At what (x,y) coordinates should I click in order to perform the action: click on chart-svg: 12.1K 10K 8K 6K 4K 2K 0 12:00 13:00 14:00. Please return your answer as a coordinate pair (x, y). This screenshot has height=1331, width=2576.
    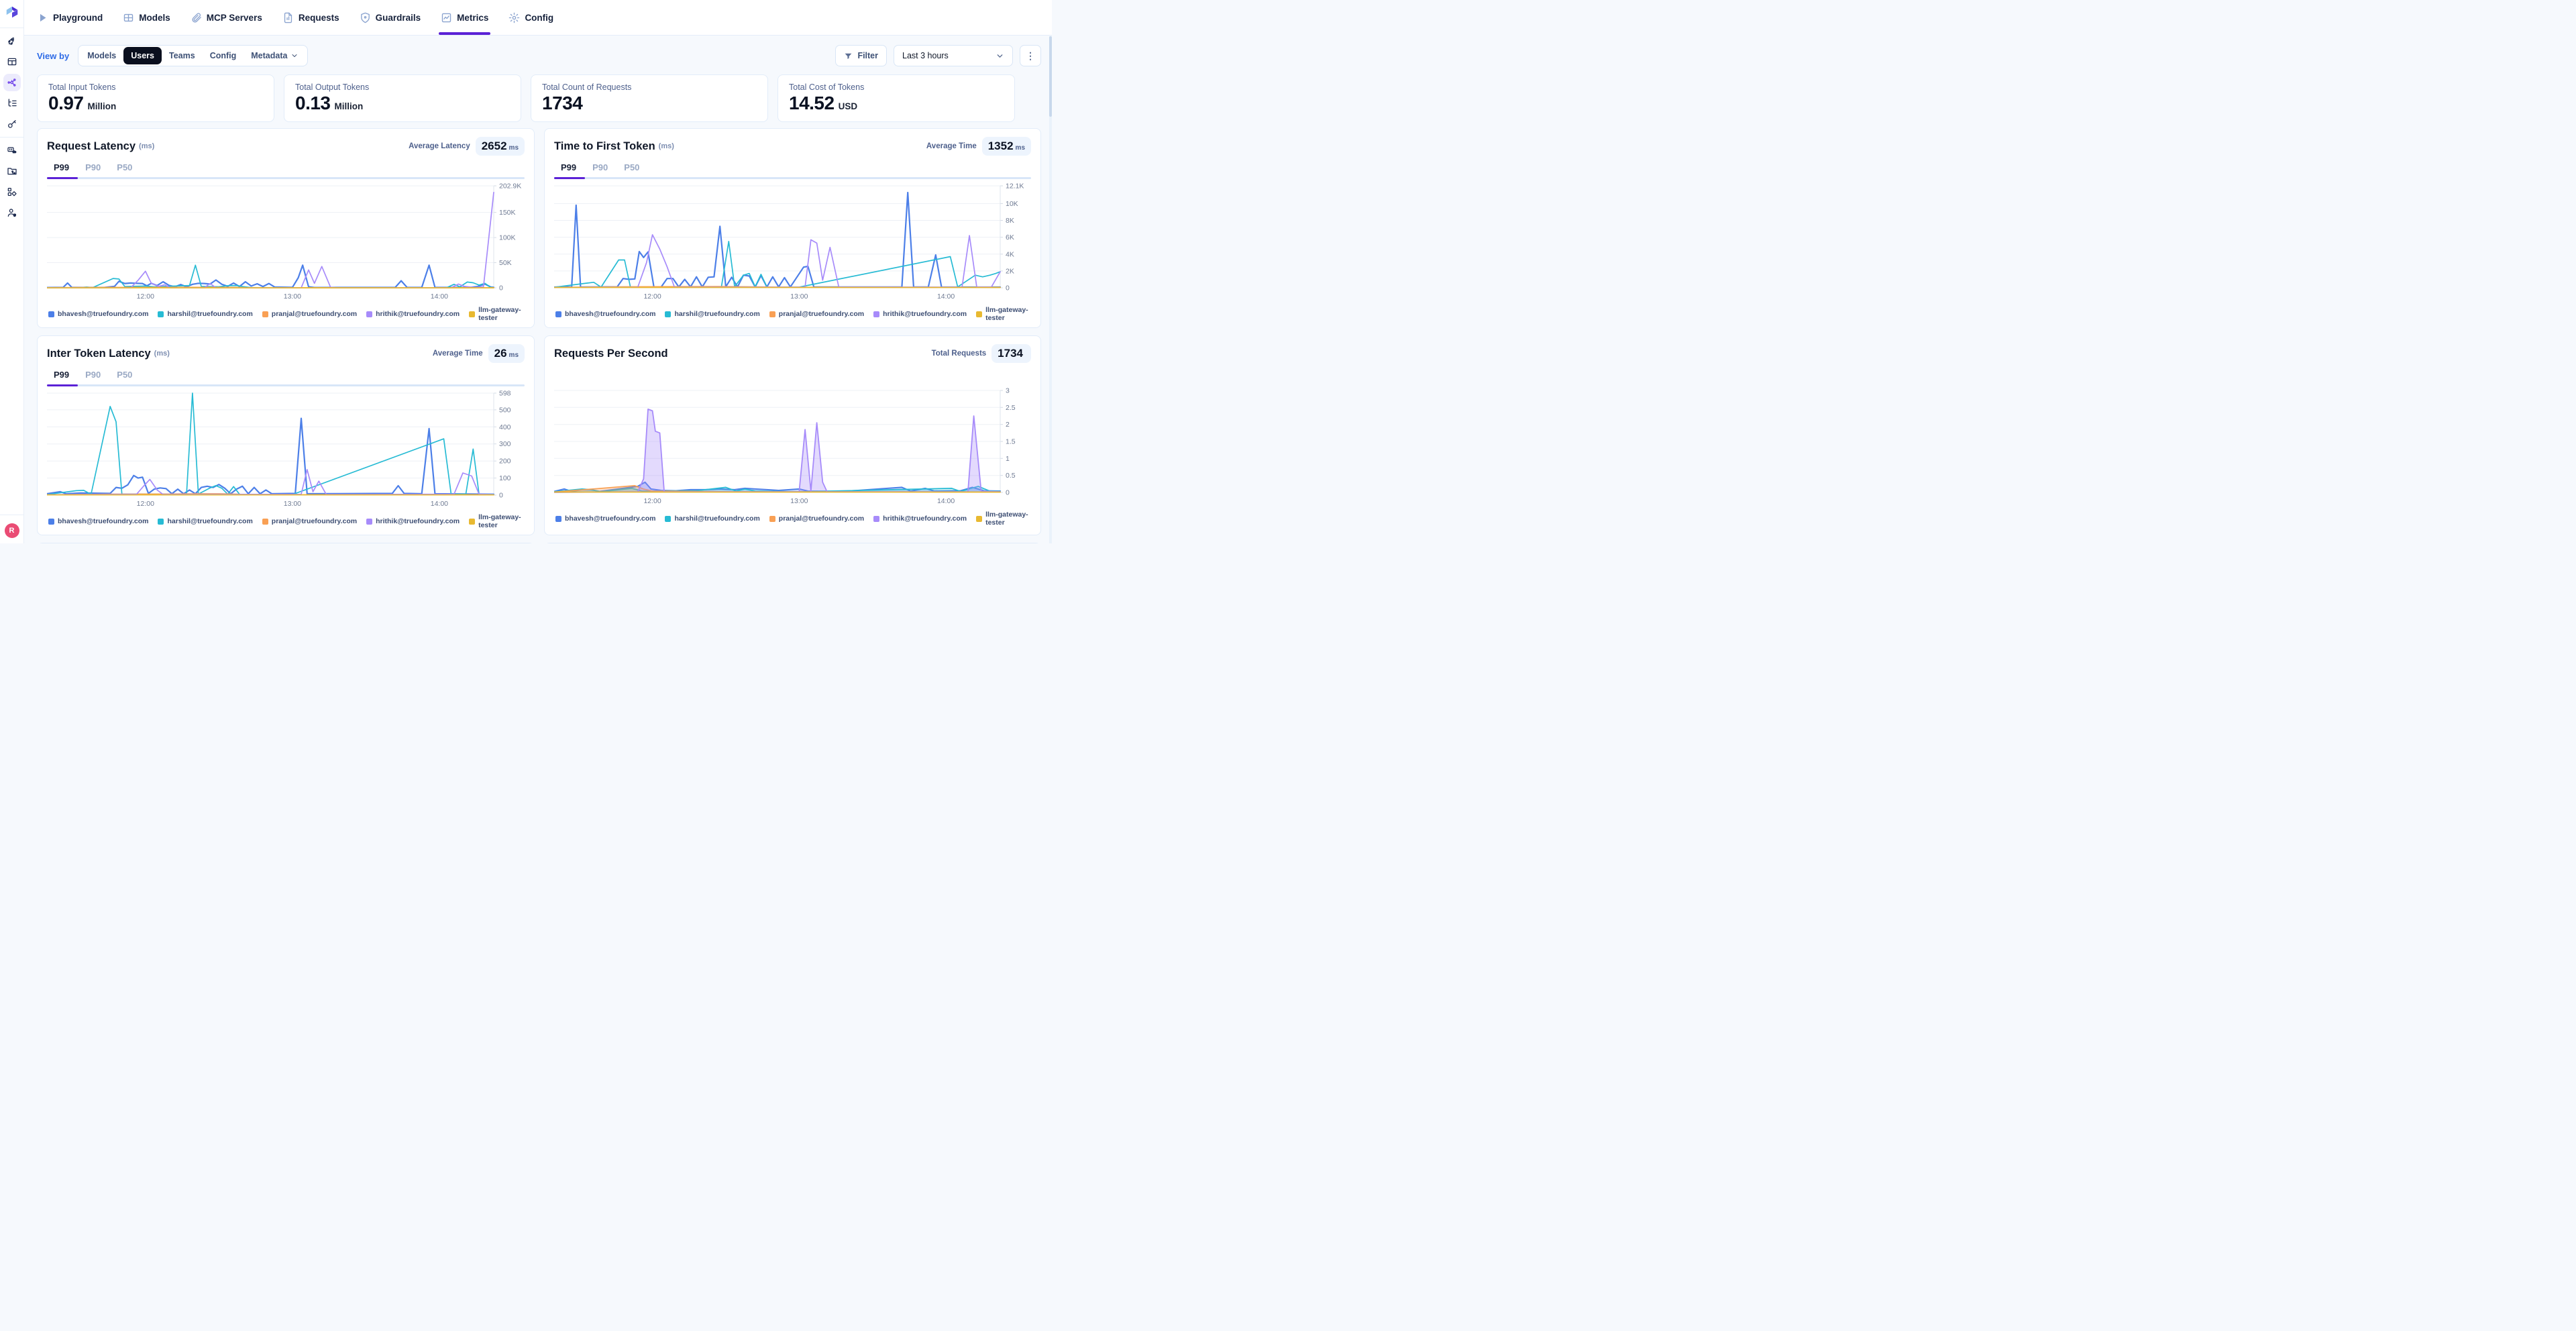
    Looking at the image, I should click on (788, 241).